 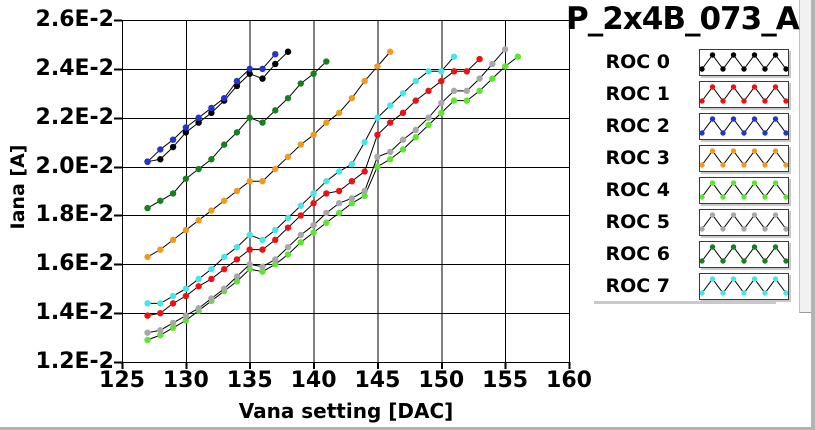 What do you see at coordinates (122, 380) in the screenshot?
I see `x-tick-label: 125` at bounding box center [122, 380].